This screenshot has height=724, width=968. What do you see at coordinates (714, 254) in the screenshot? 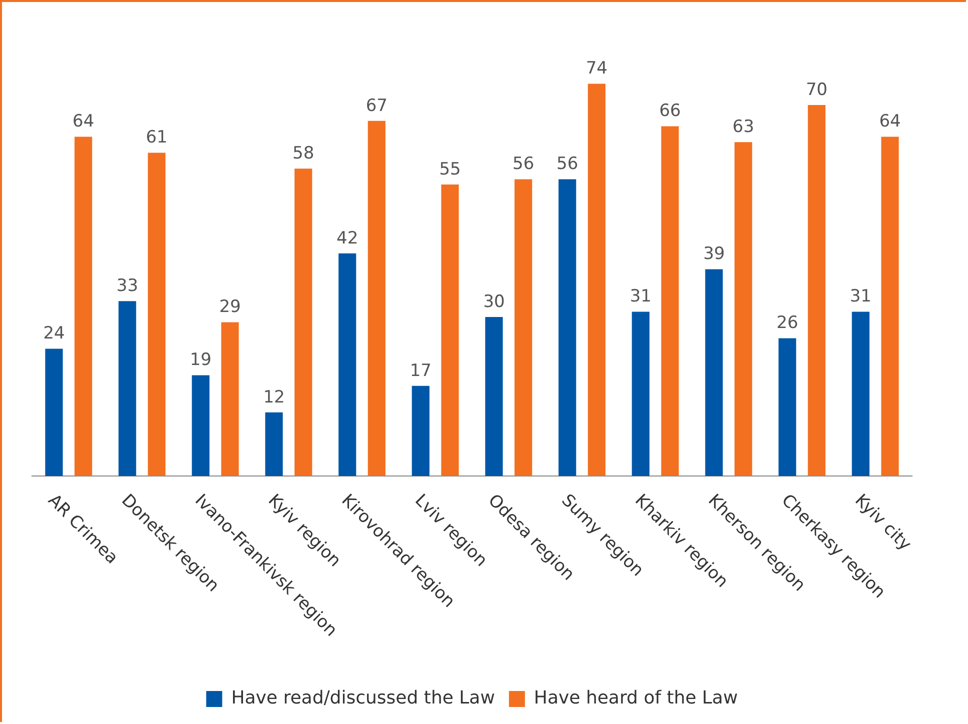
I see `data-label: 39` at bounding box center [714, 254].